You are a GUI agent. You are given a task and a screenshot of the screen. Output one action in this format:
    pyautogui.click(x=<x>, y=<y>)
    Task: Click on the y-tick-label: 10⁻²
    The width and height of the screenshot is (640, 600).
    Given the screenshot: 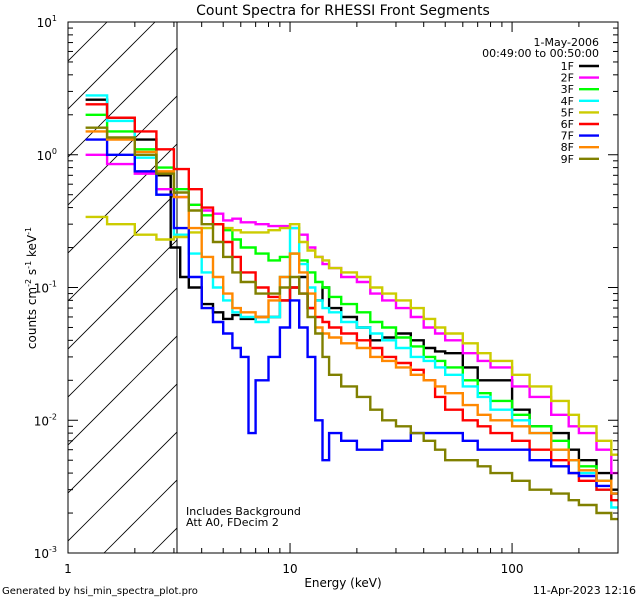 What is the action you would take?
    pyautogui.click(x=45, y=420)
    